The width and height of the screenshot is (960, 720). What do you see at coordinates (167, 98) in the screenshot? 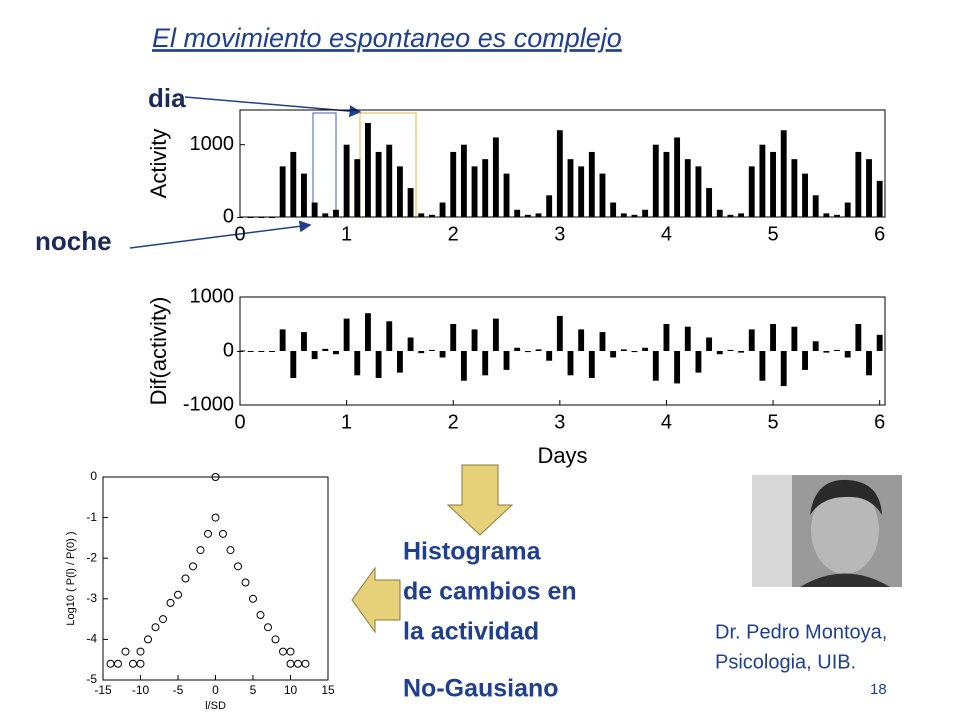
I see `day-label: dia` at bounding box center [167, 98].